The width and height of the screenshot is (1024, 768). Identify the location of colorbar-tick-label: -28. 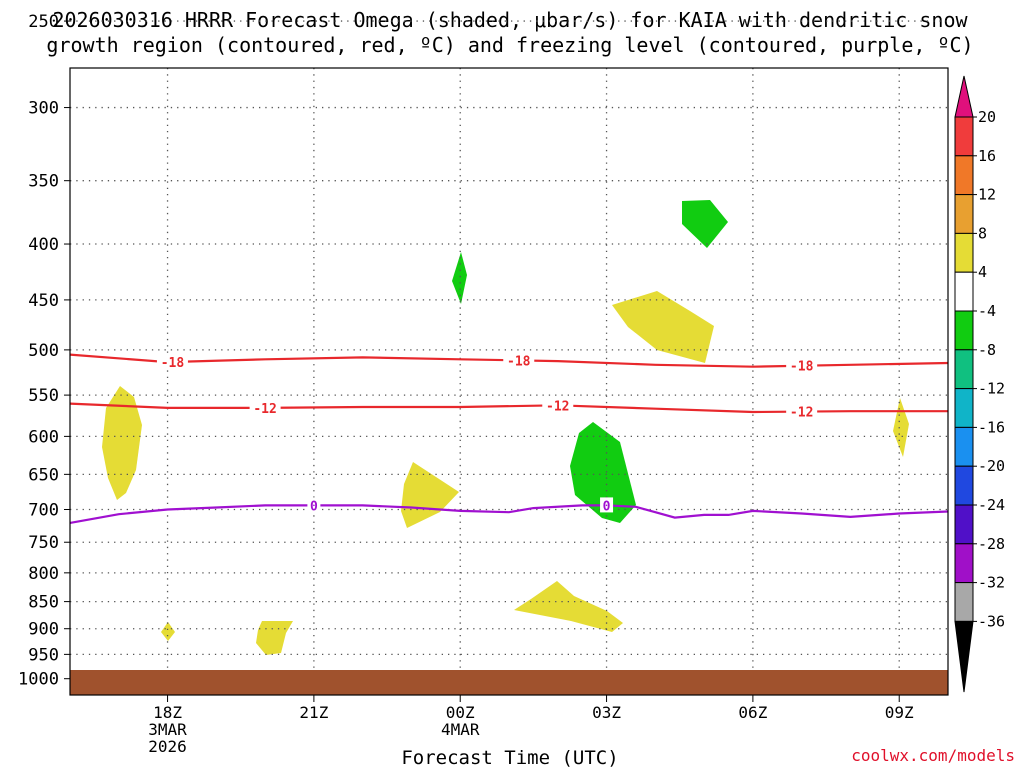
(991, 544).